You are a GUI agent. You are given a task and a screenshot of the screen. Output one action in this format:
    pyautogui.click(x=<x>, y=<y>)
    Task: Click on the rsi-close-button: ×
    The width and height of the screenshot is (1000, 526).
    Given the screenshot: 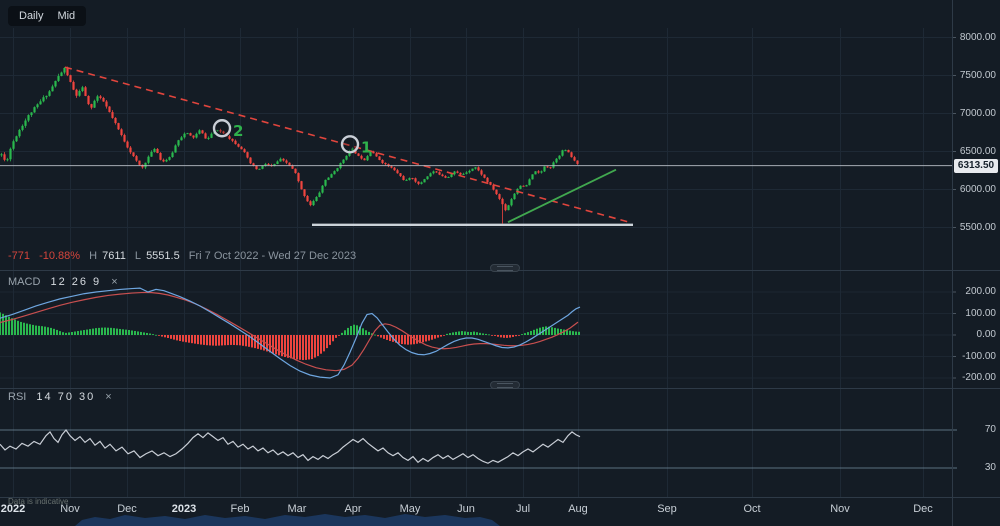 What is the action you would take?
    pyautogui.click(x=108, y=397)
    